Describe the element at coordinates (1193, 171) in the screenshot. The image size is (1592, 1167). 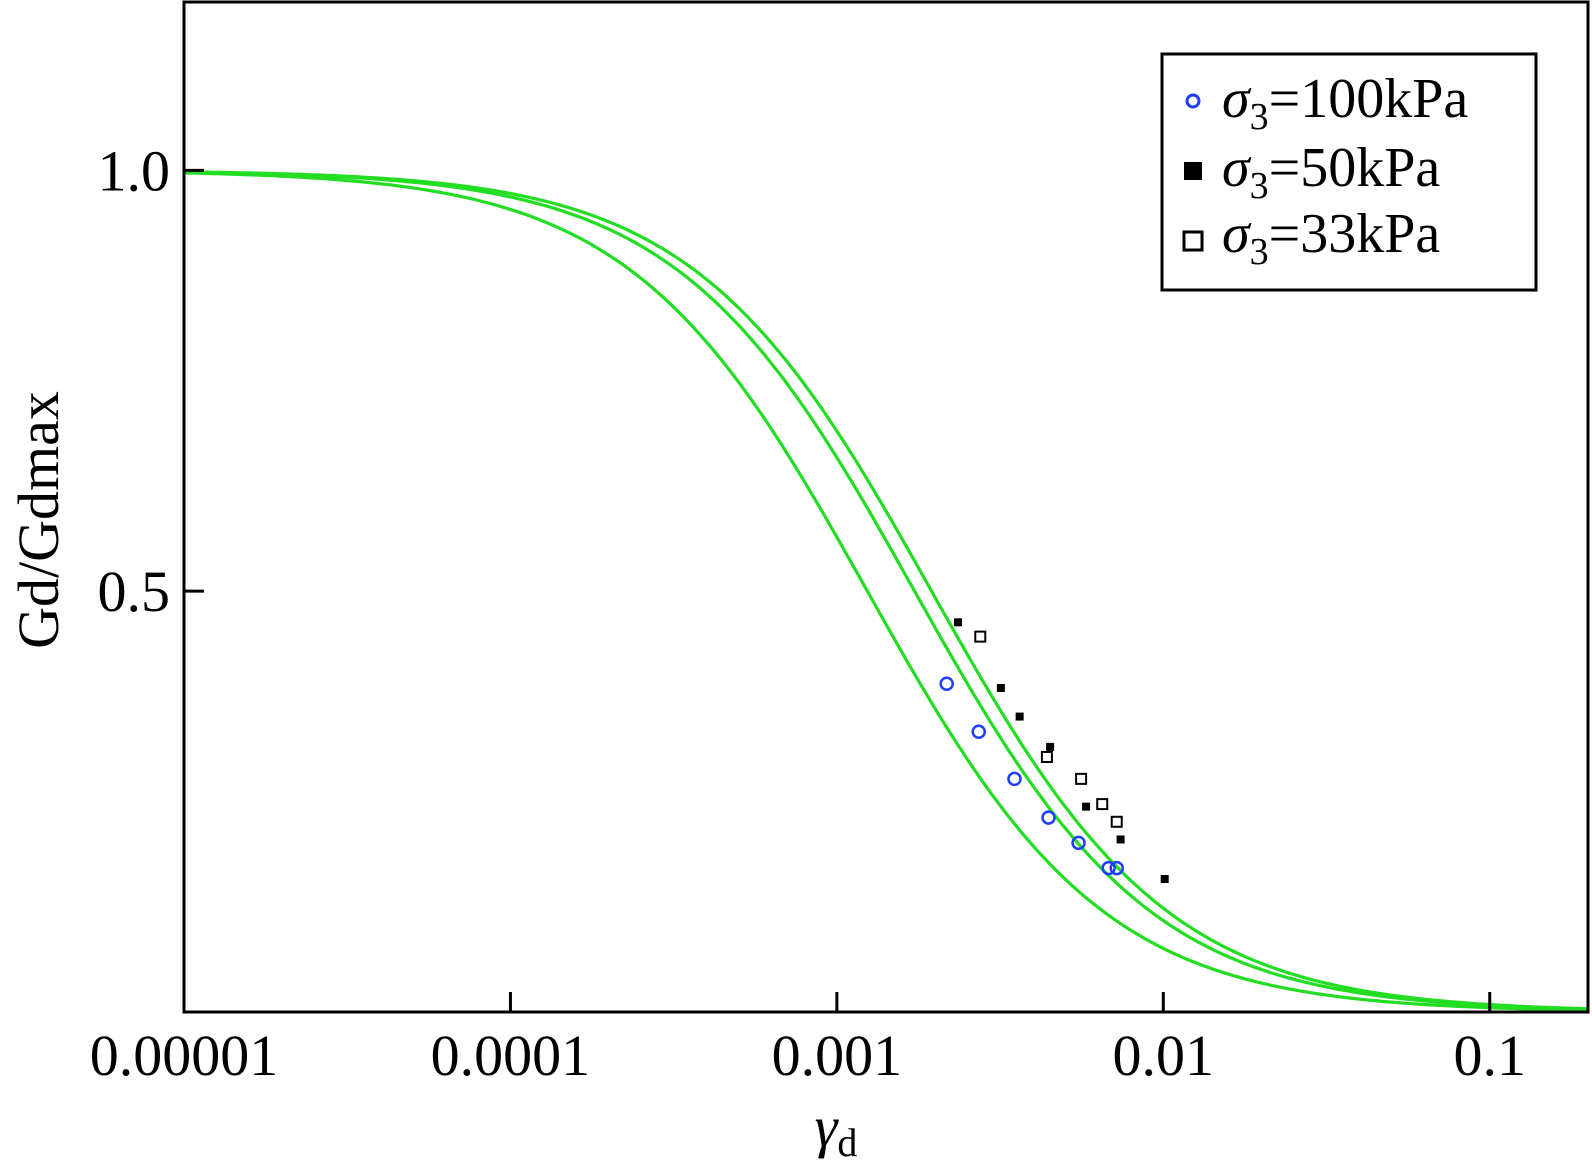
I see `legend-marker-filled-square` at that location.